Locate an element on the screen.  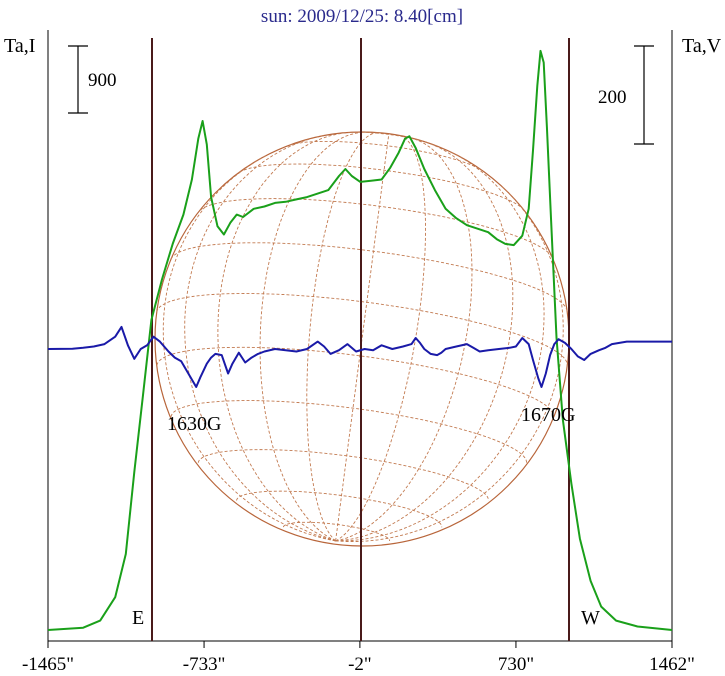
right-axis-label: Ta,V is located at coordinates (702, 46).